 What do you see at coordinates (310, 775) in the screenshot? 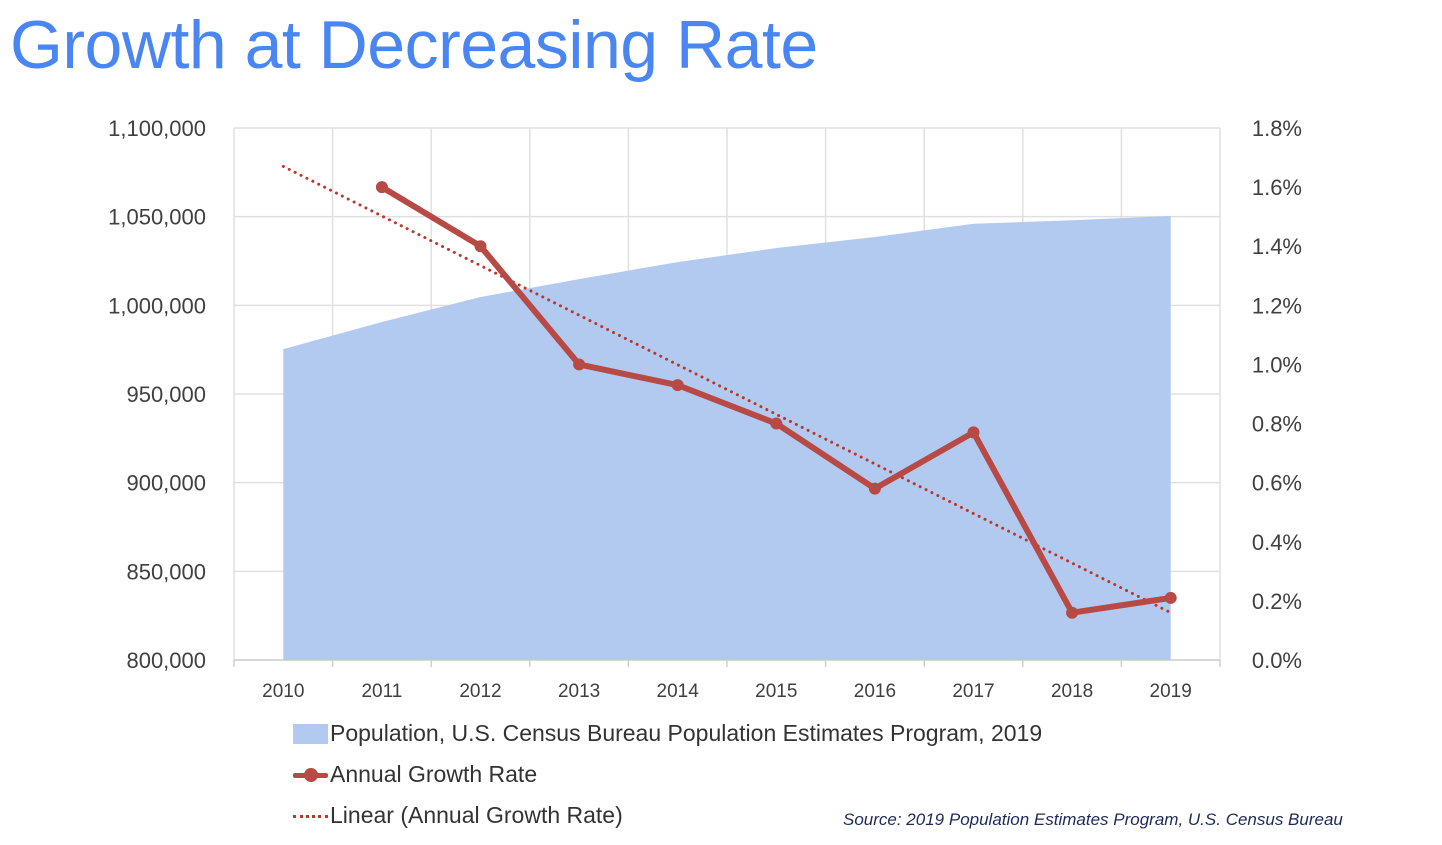
I see `legend-line-marker-icon` at bounding box center [310, 775].